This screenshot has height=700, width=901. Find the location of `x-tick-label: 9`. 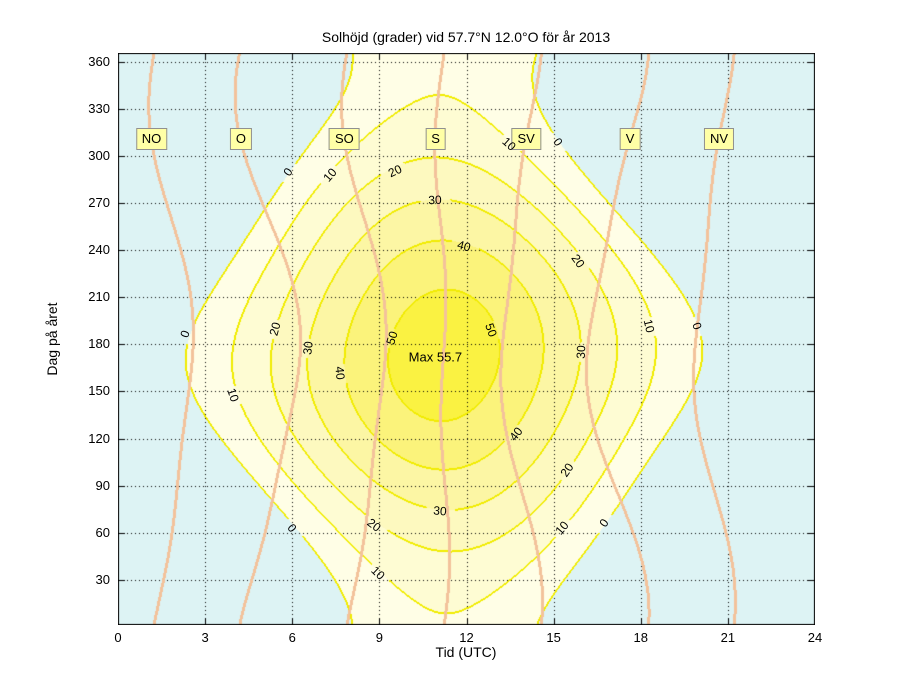

x-tick-label: 9 is located at coordinates (379, 637).